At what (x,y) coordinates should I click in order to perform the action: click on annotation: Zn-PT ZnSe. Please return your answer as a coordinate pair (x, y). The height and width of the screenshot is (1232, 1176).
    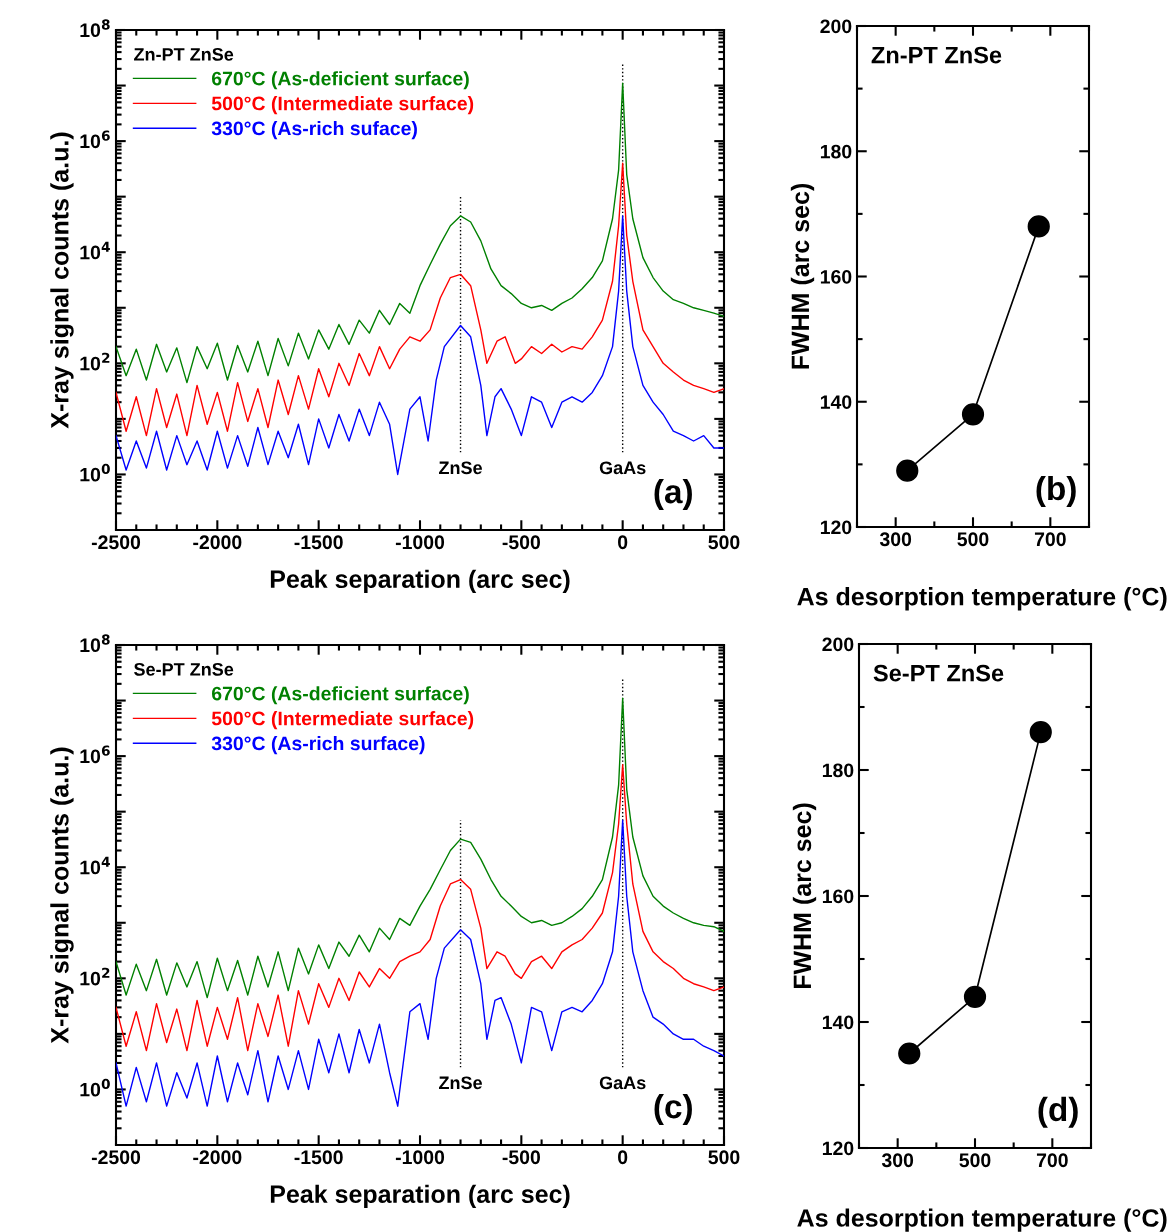
    Looking at the image, I should click on (936, 55).